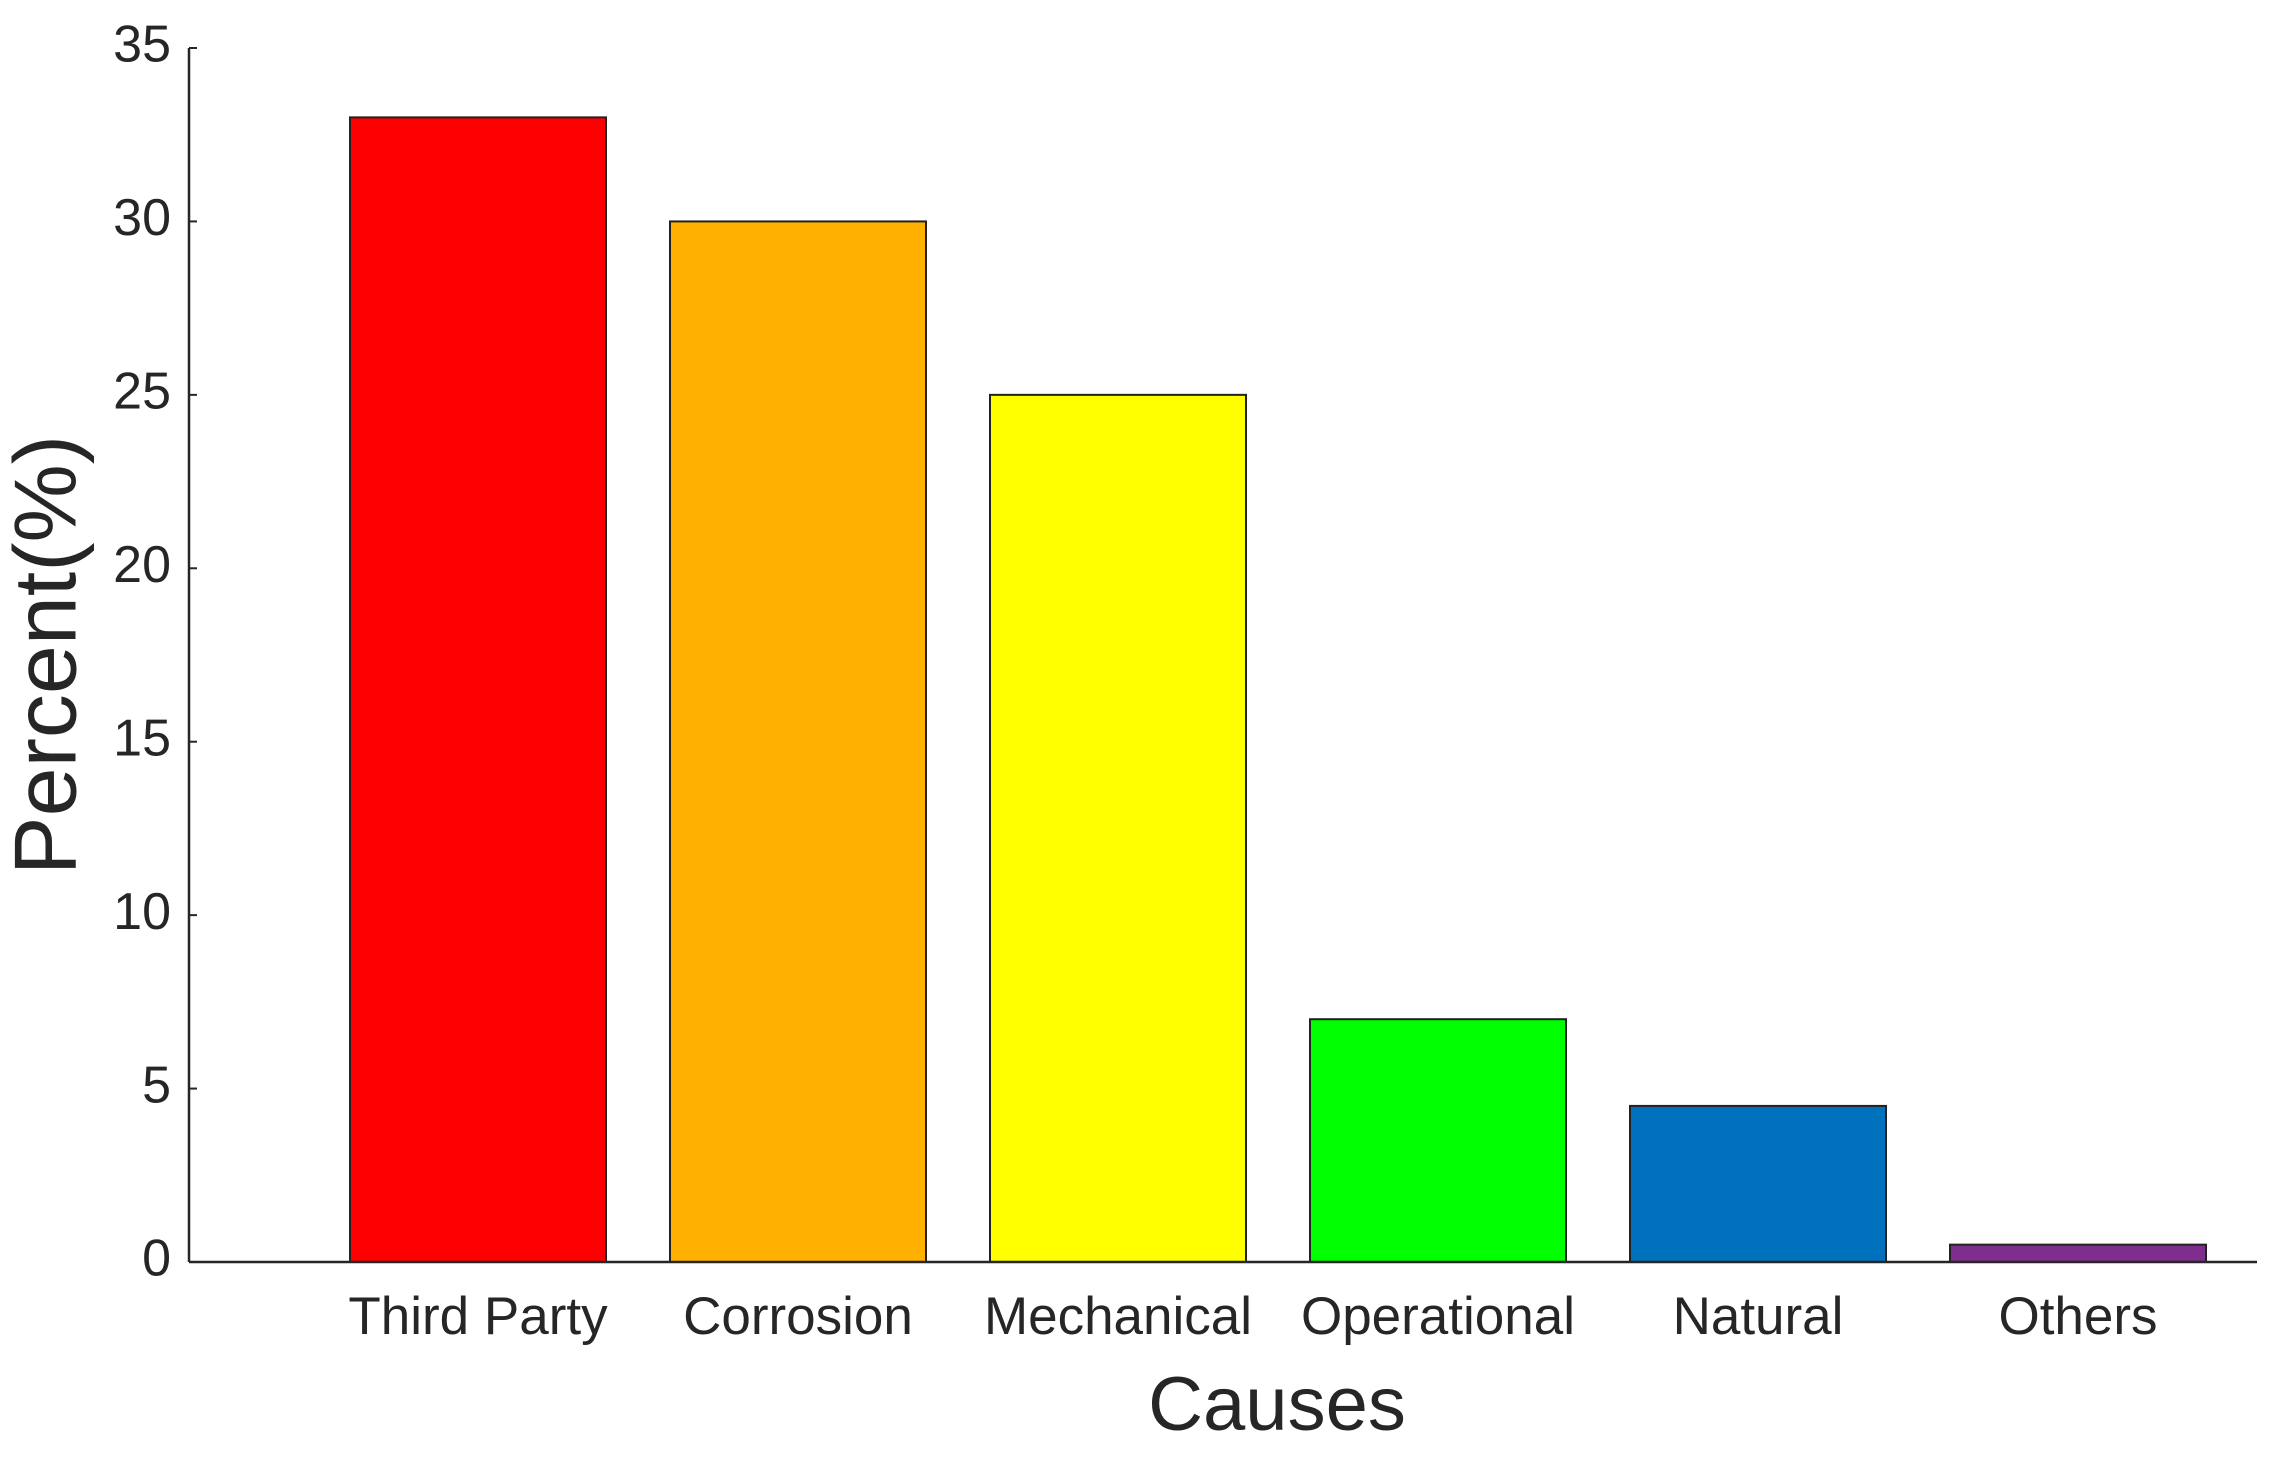 This screenshot has width=2280, height=1462. I want to click on x-tick-label: Mechanical, so click(1118, 1316).